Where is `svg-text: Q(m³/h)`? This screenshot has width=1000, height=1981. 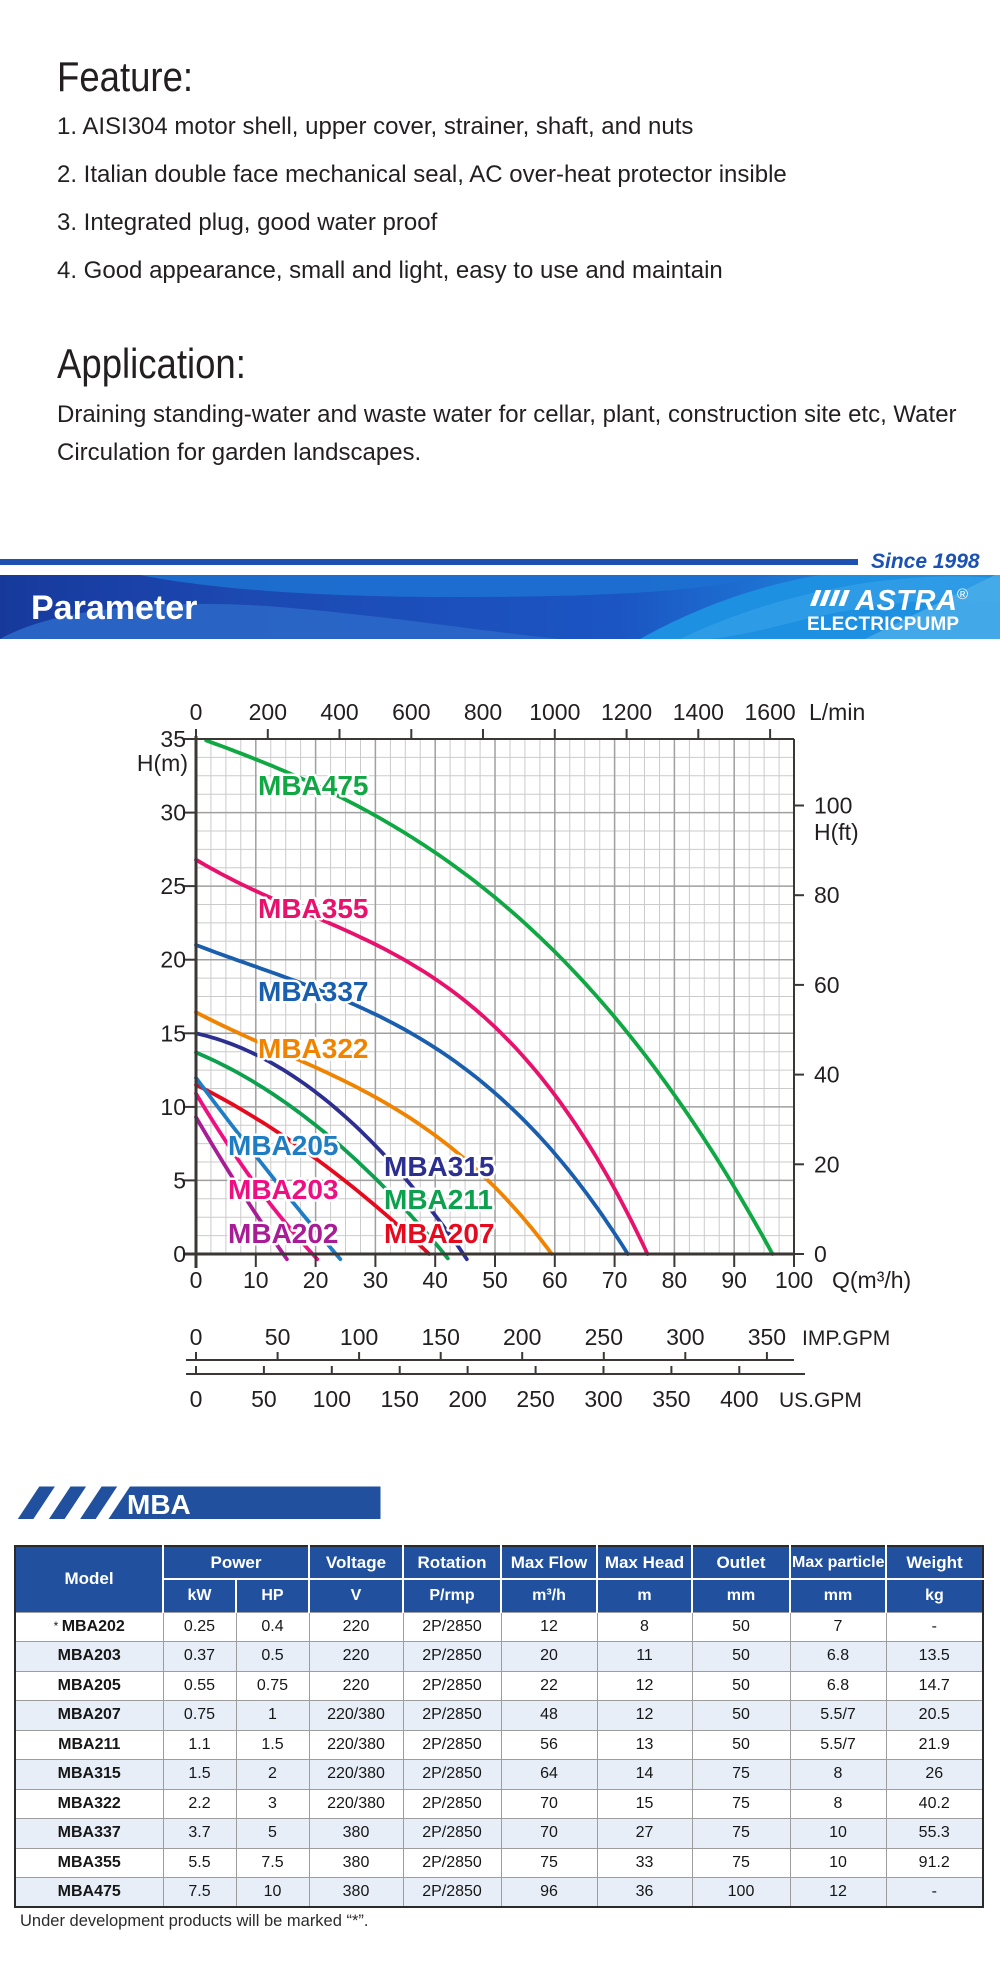 svg-text: Q(m³/h) is located at coordinates (871, 1280).